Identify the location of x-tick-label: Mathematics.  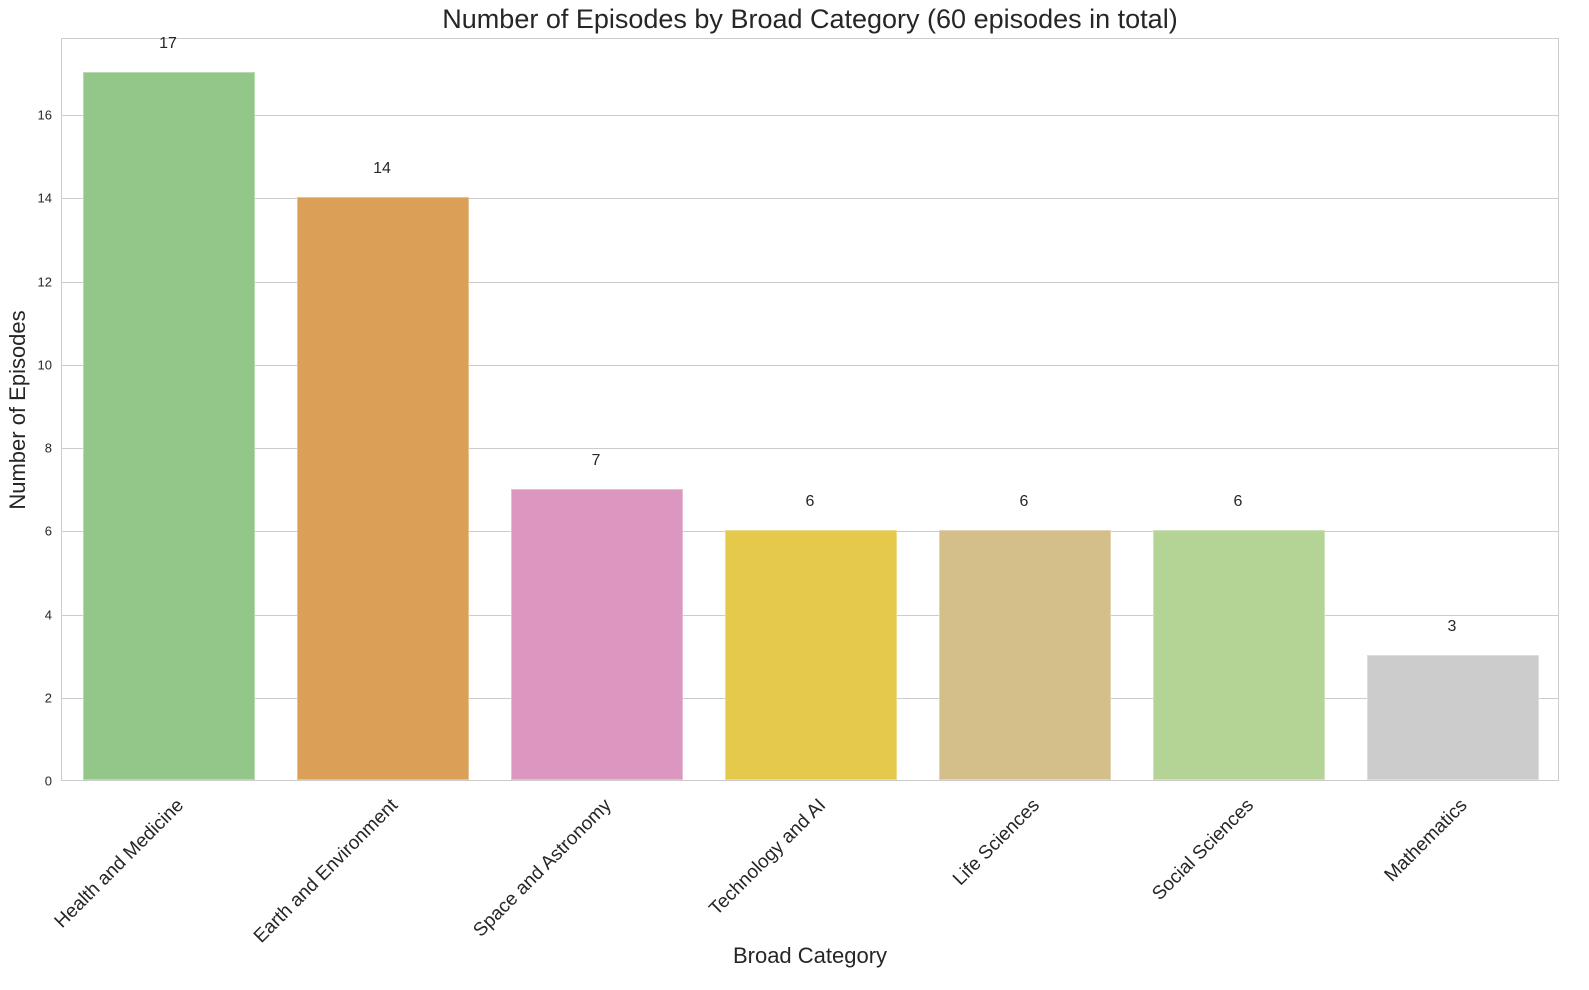
(1426, 841).